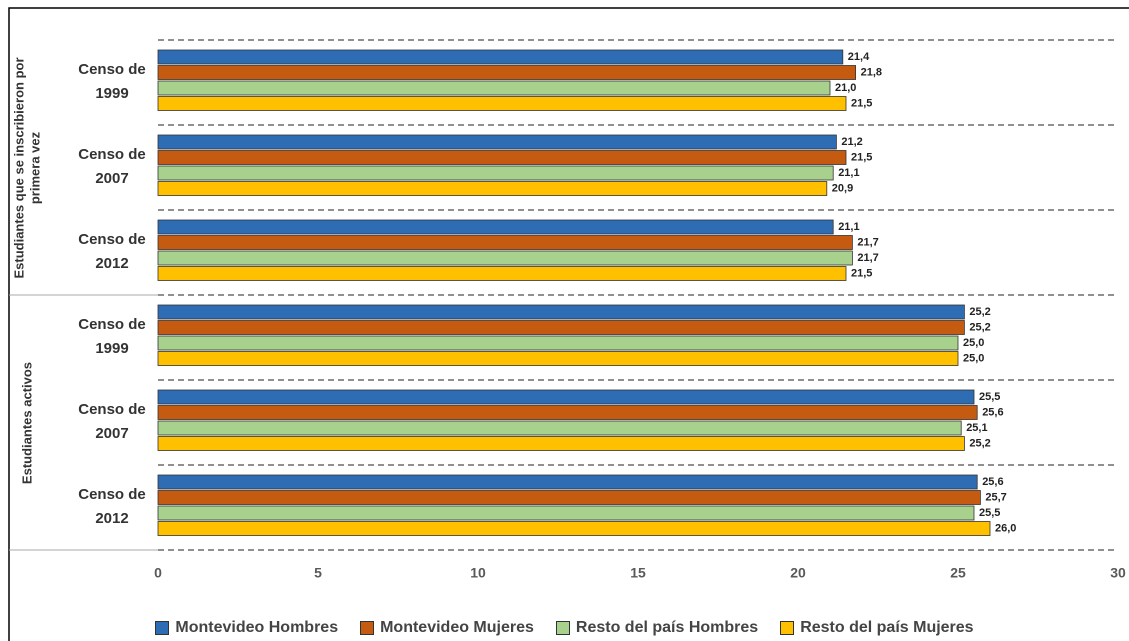 The height and width of the screenshot is (641, 1129). What do you see at coordinates (958, 573) in the screenshot?
I see `x-tick-label: 25` at bounding box center [958, 573].